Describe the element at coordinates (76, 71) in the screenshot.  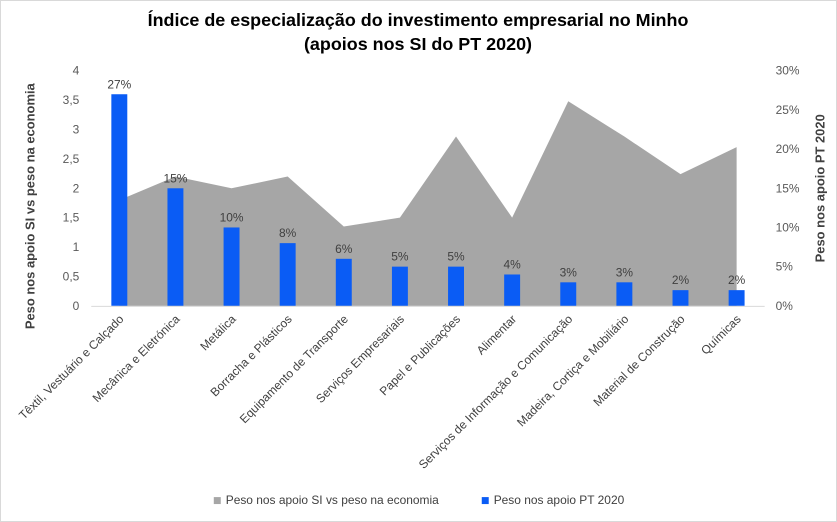
I see `left-tick-label: 4` at that location.